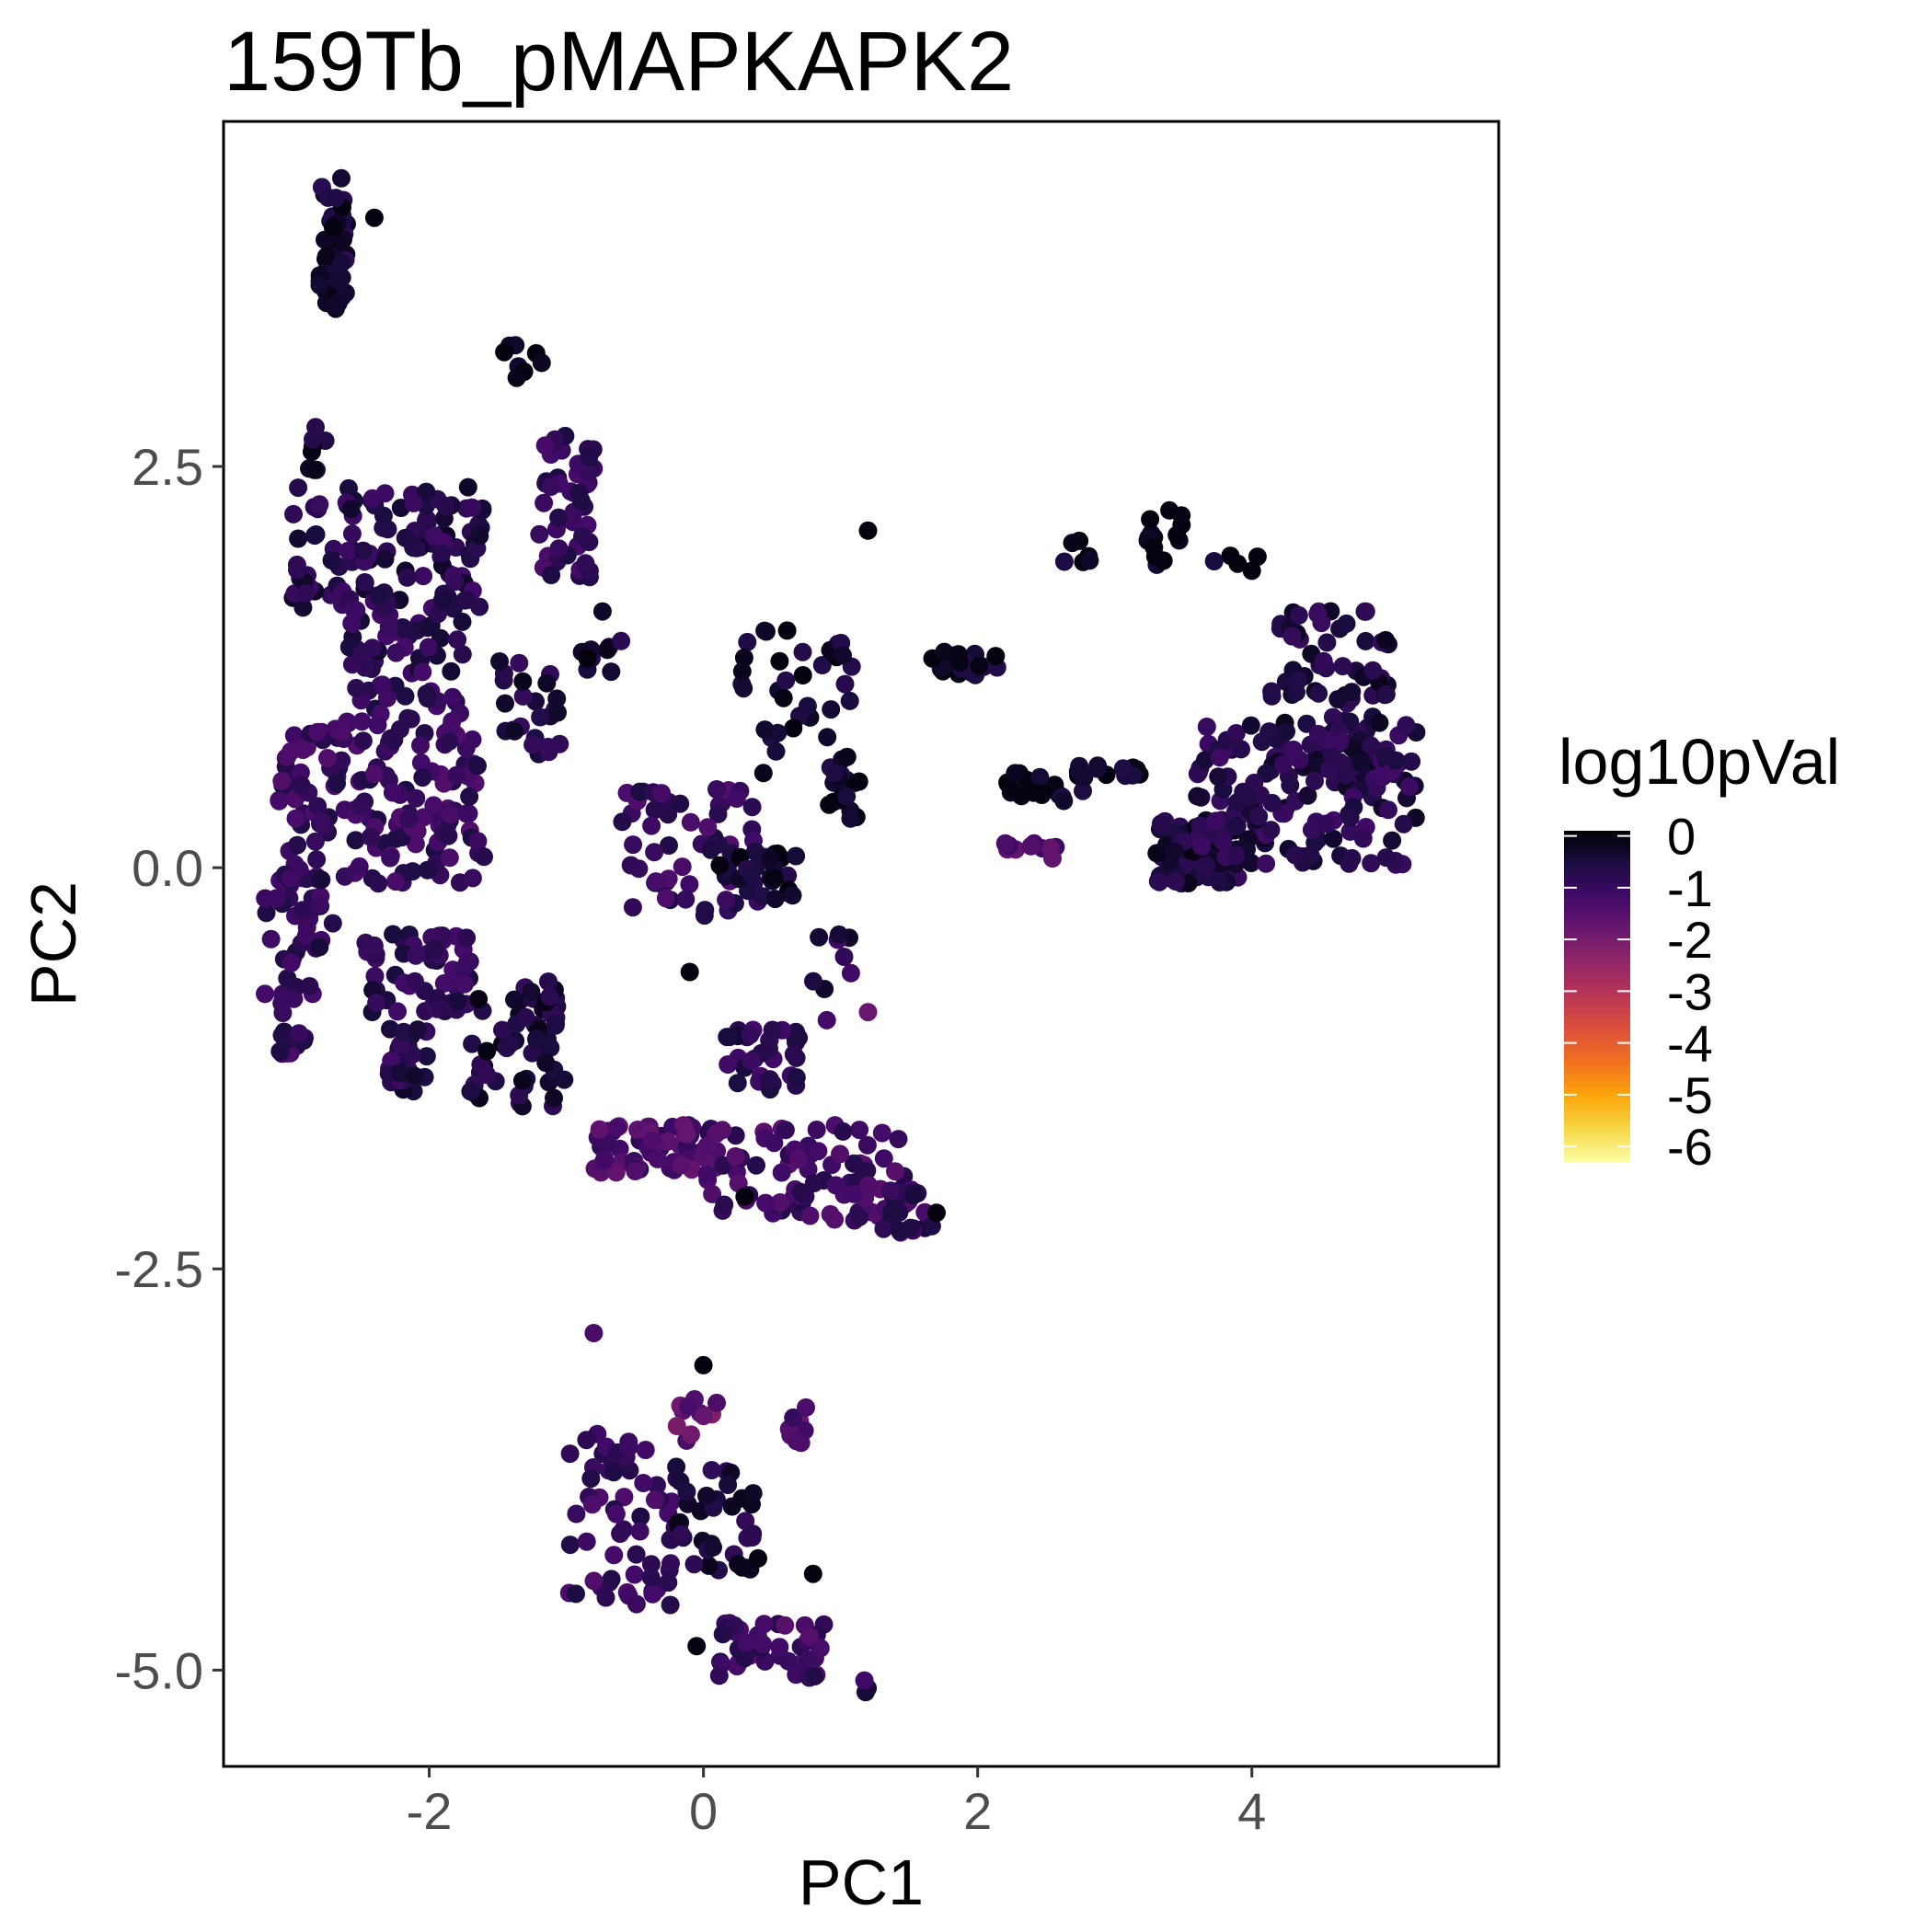 The height and width of the screenshot is (1932, 1932). What do you see at coordinates (53, 943) in the screenshot?
I see `y-axis-title: PC2` at bounding box center [53, 943].